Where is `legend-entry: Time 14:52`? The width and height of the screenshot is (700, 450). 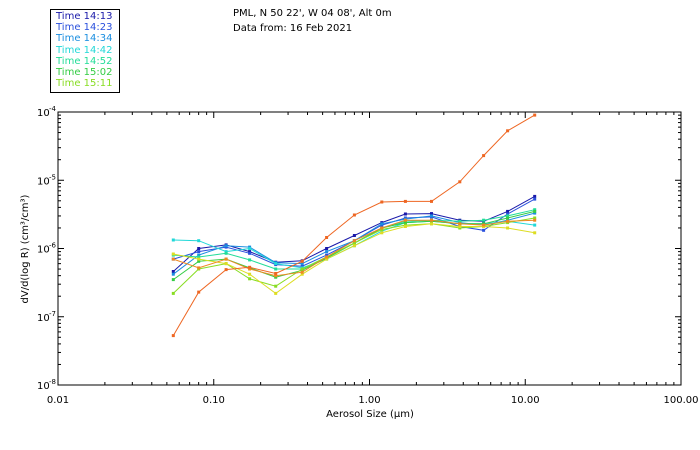
legend-entry: Time 14:52 is located at coordinates (84, 61).